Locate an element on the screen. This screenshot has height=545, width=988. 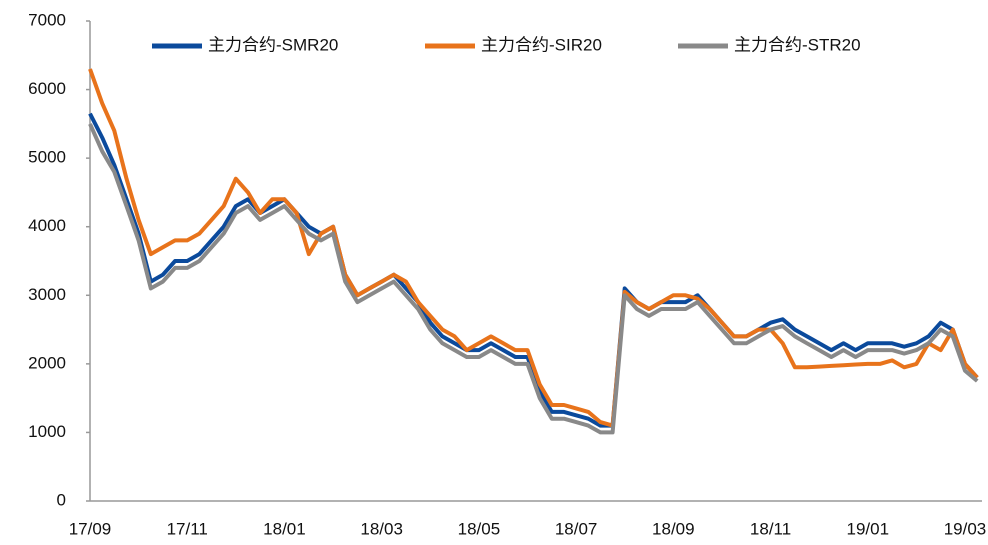
x-tick-label: 18/07 is located at coordinates (576, 528).